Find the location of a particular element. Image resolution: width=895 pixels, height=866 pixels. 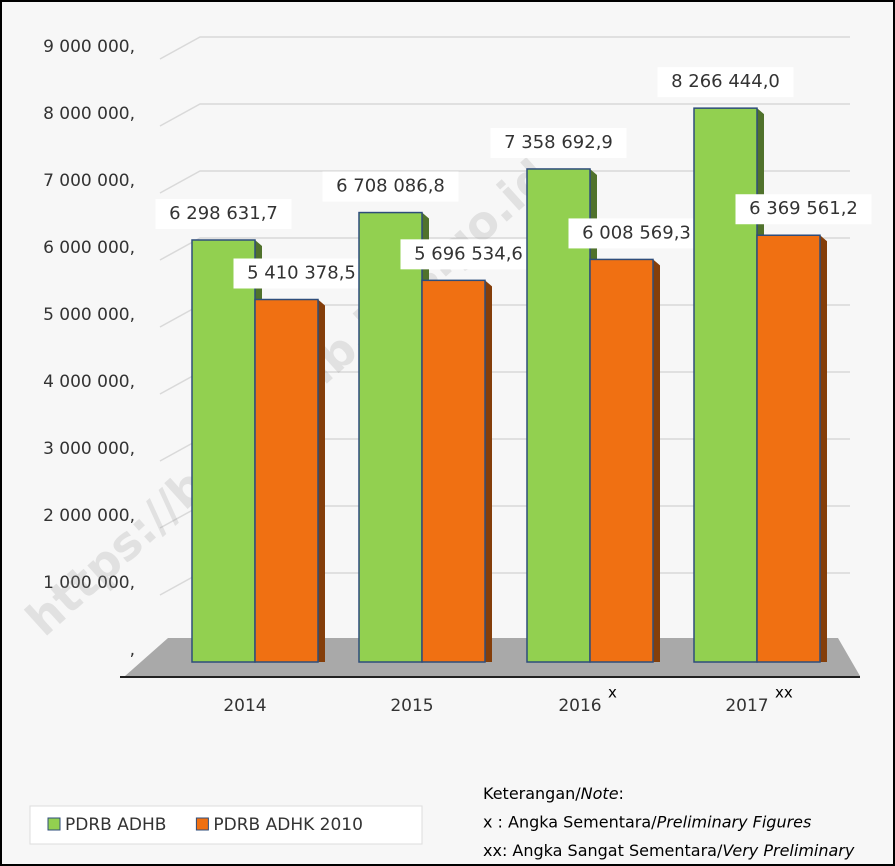

value-label: 5 696 534,6 is located at coordinates (468, 253).